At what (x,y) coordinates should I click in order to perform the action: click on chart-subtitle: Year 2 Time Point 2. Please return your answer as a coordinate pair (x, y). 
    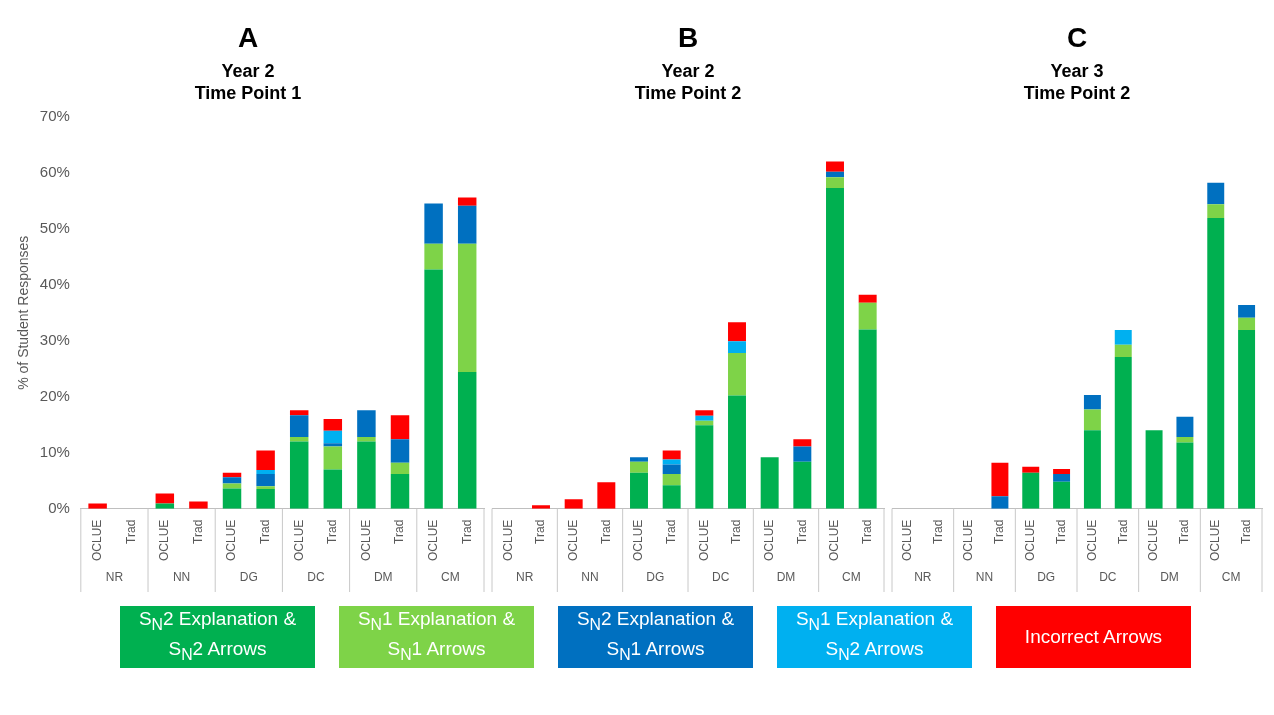
    Looking at the image, I should click on (688, 82).